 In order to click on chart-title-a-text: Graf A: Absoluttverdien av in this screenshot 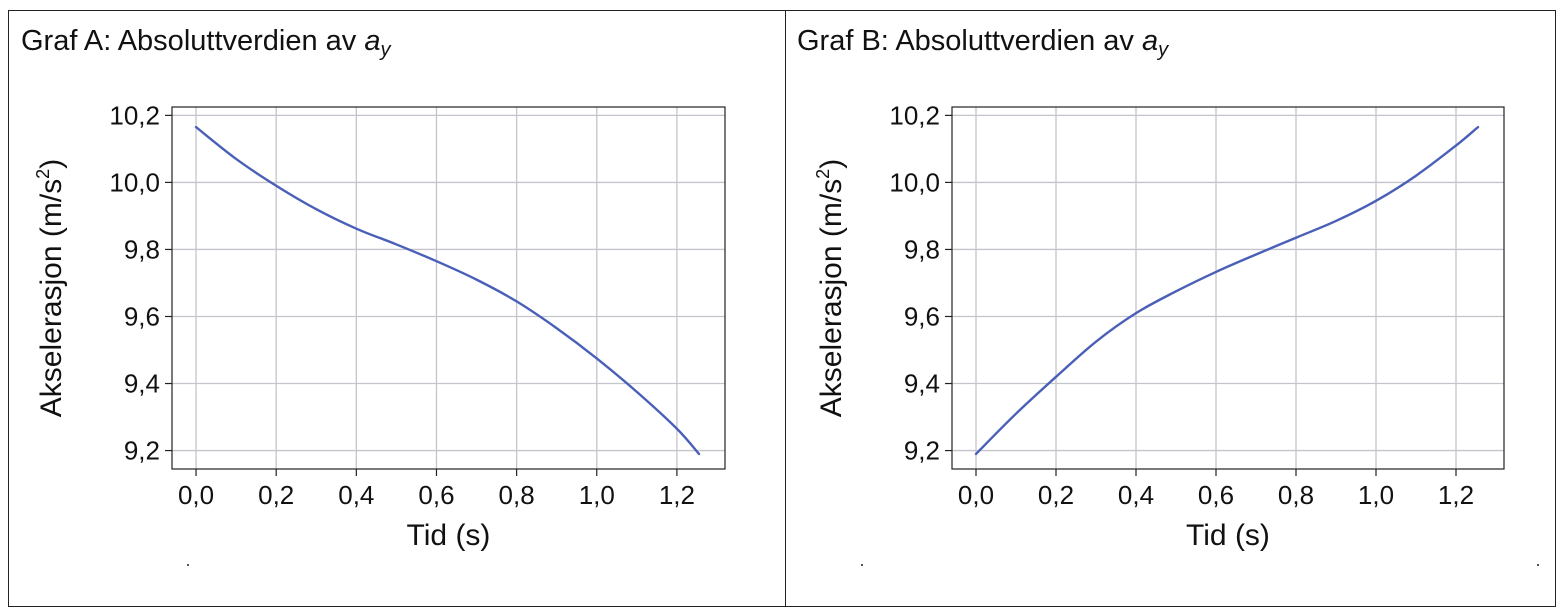, I will do `click(193, 41)`.